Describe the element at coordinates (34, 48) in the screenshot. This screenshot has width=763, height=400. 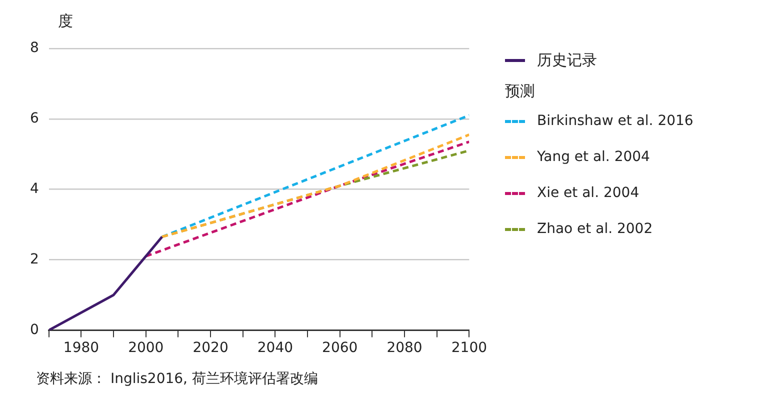
I see `y-tick-label: 8` at that location.